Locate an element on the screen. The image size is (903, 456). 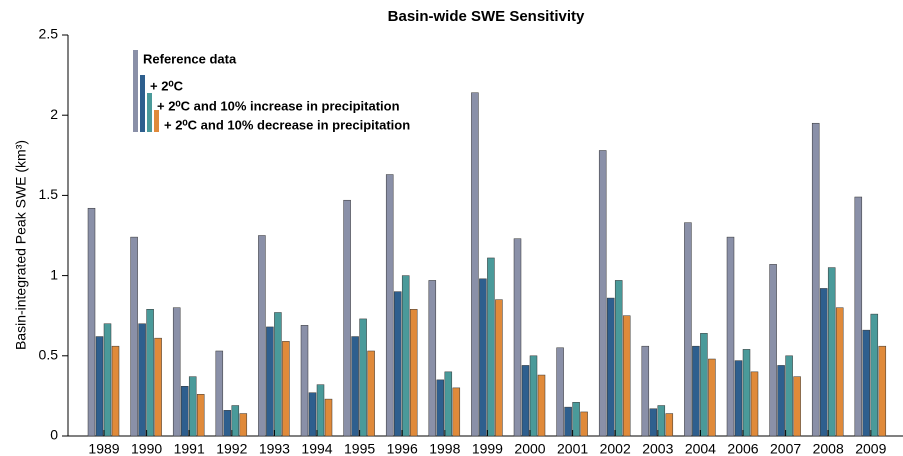
legend-label: + 2⁰C is located at coordinates (167, 85).